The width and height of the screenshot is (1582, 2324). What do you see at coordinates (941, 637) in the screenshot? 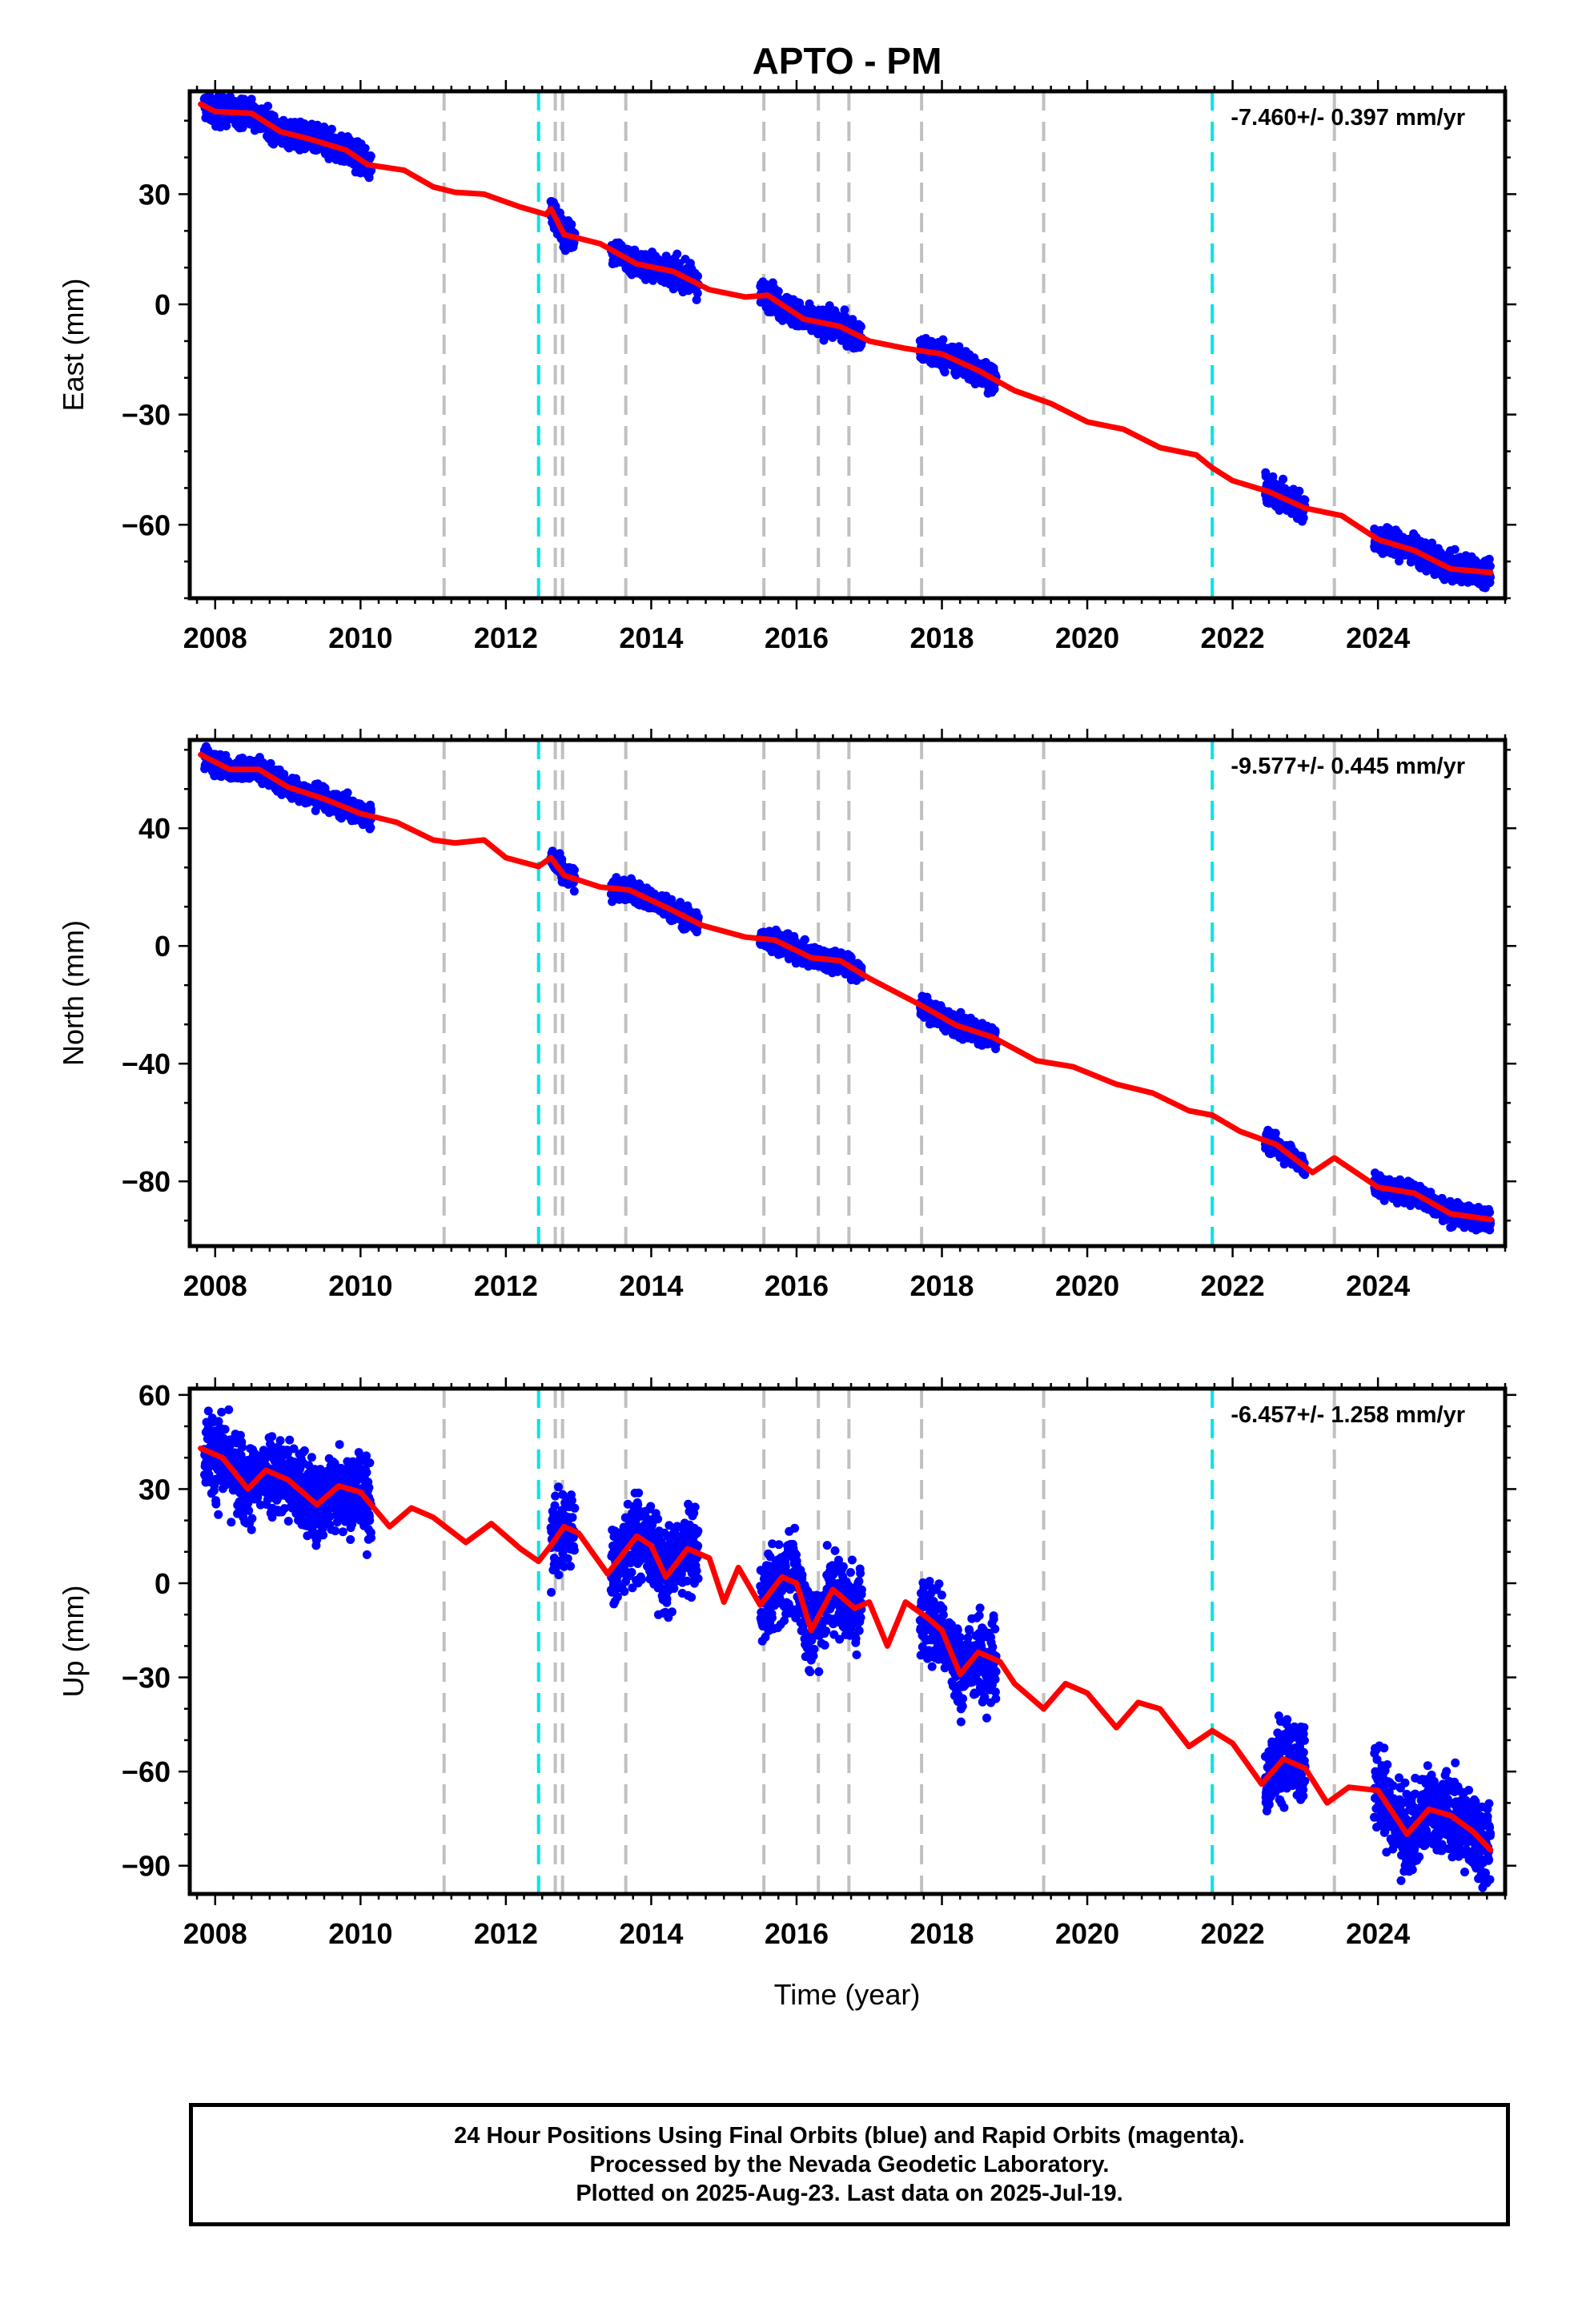
I see `x-tick-label: 2018` at bounding box center [941, 637].